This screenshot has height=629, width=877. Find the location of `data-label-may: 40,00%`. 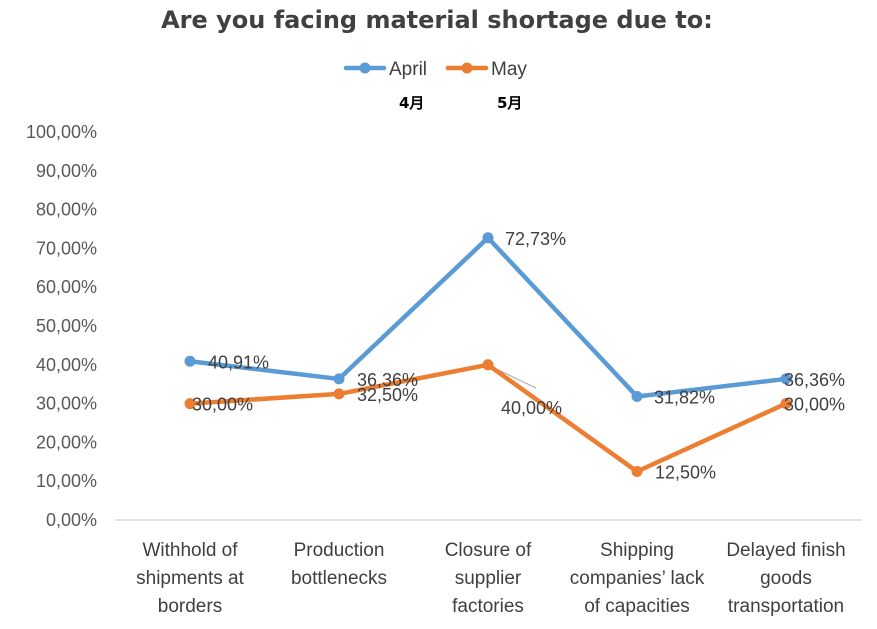

data-label-may: 40,00% is located at coordinates (531, 408).